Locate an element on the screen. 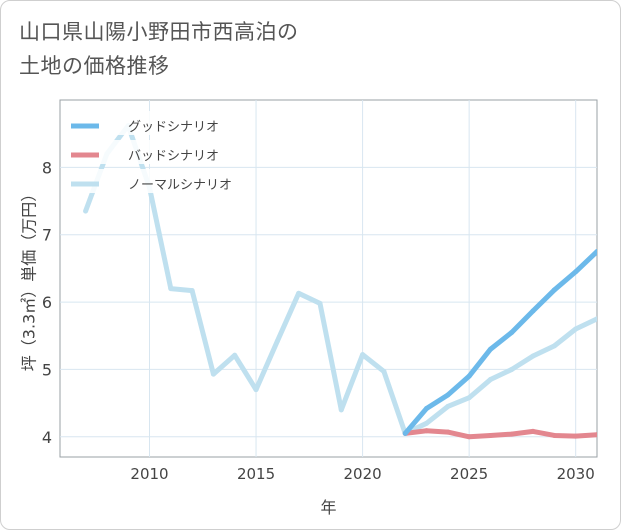 The image size is (621, 530). x-tick-label: 2015 is located at coordinates (256, 474).